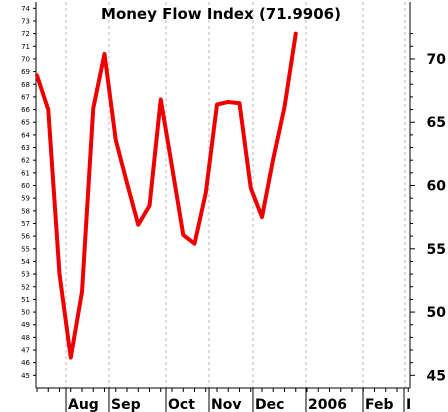 The height and width of the screenshot is (412, 448). I want to click on left-tick-label: 59, so click(25, 199).